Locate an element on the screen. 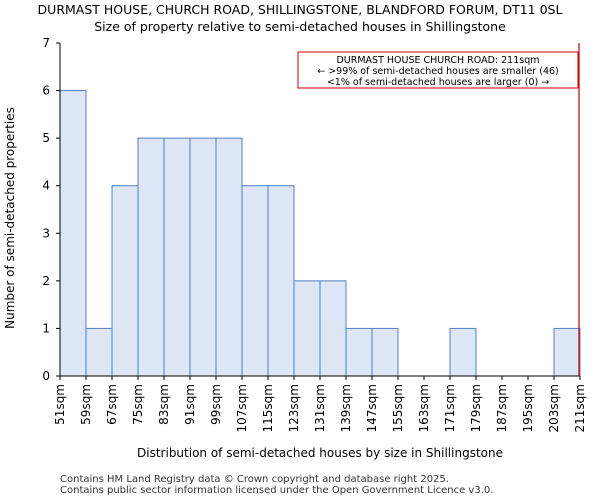  x-tick-label: 131sqm is located at coordinates (320, 408).